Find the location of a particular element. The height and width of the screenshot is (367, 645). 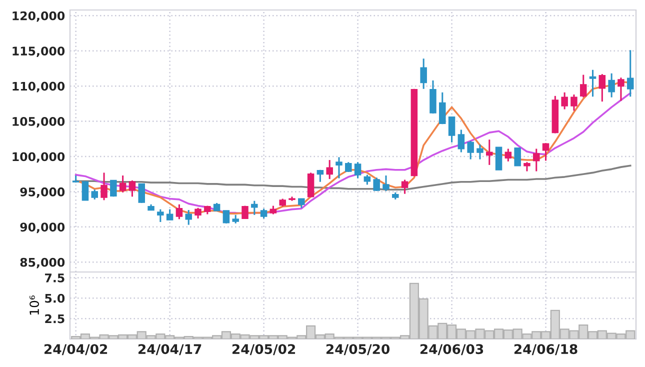

y-tick-label: 90,000 is located at coordinates (42, 228).